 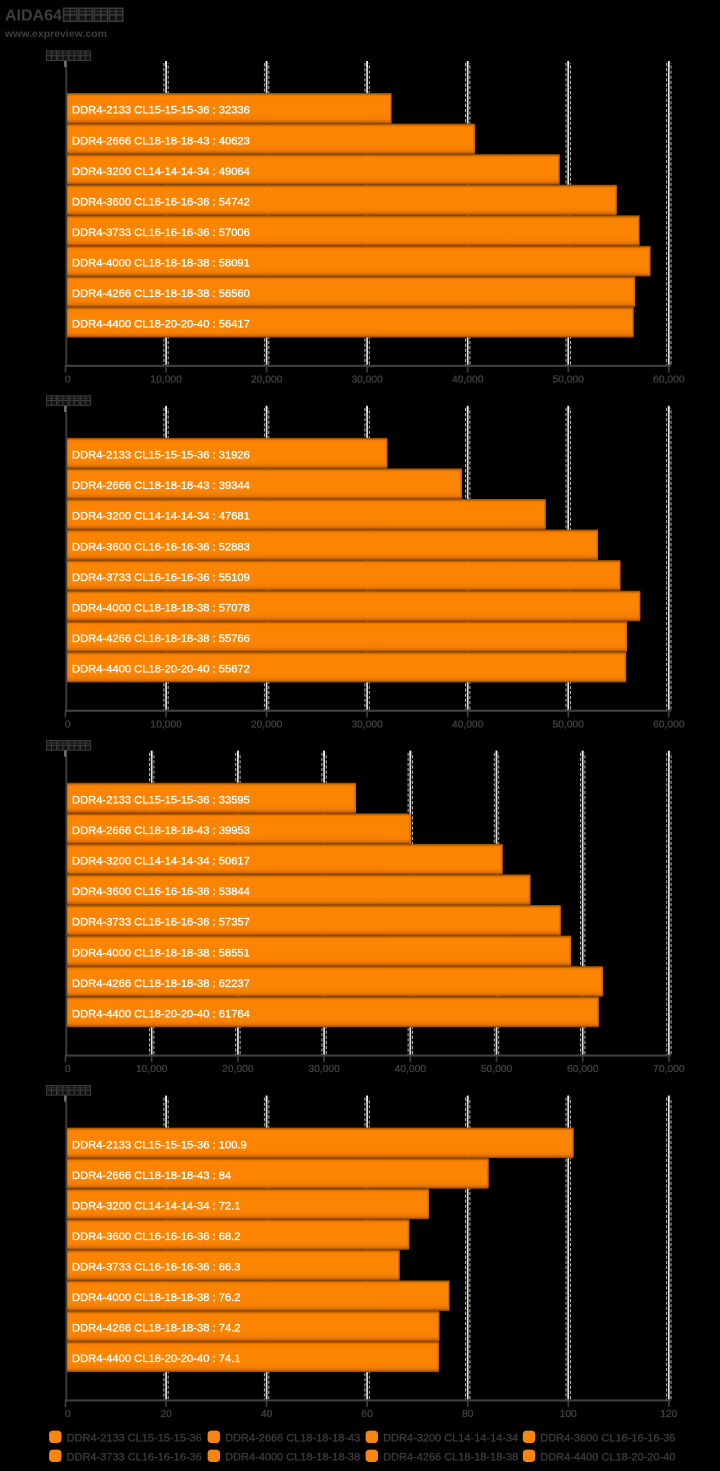 I want to click on svg-text: DDR4-3600 CL16-16-16-36 : 68.2, so click(x=156, y=1237).